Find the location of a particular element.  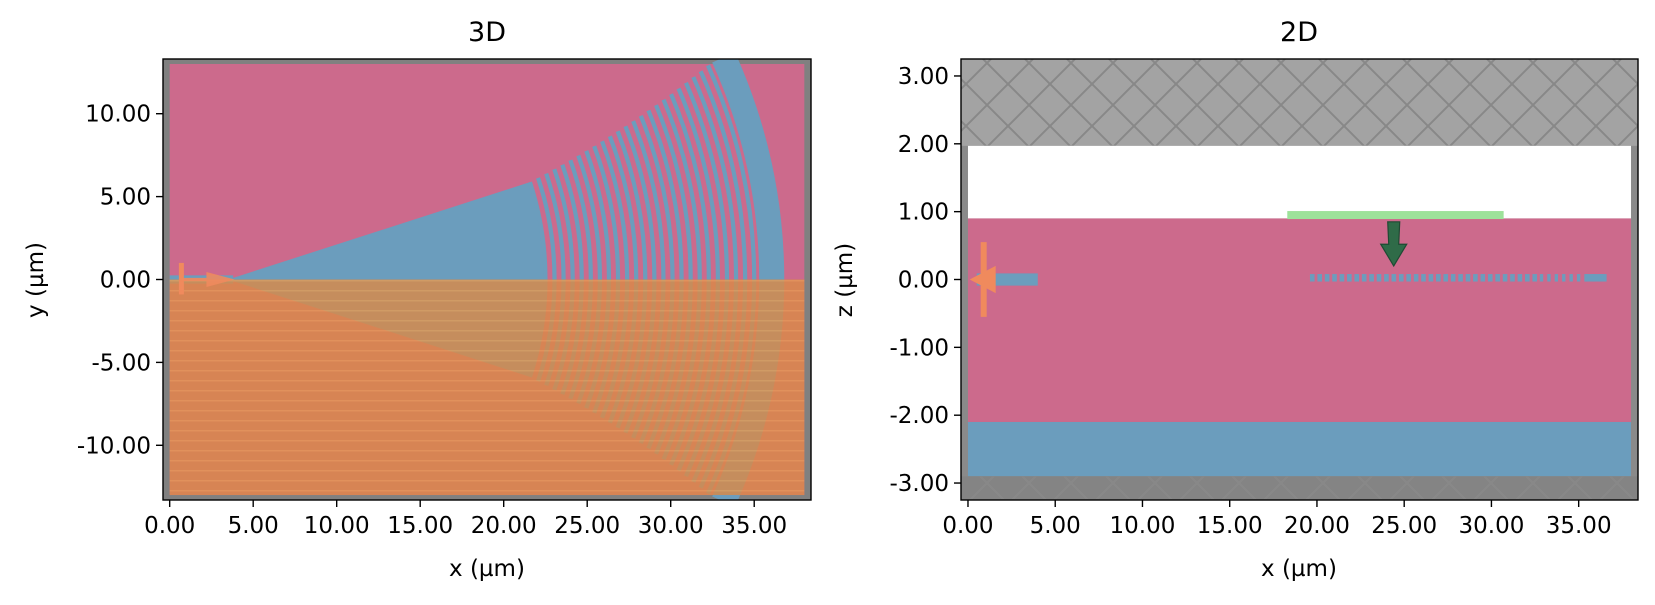

x-axis-label-3d: x (µm) is located at coordinates (487, 569).